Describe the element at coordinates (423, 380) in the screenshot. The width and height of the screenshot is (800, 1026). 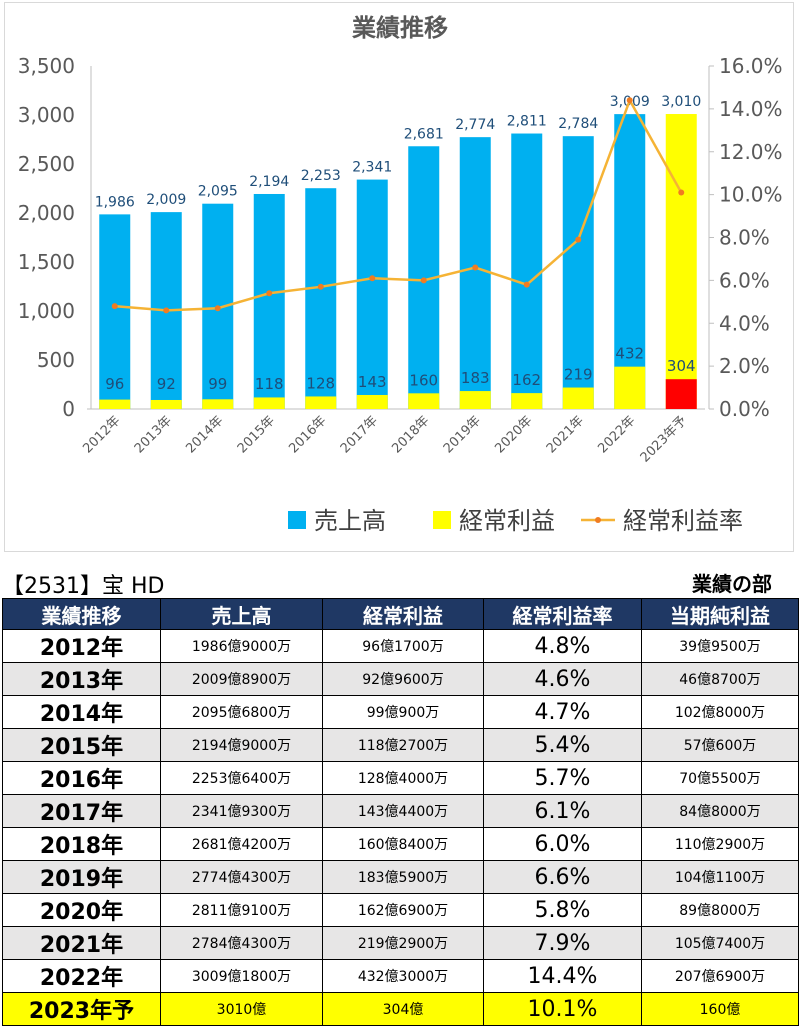
I see `profit-data-label: 160` at that location.